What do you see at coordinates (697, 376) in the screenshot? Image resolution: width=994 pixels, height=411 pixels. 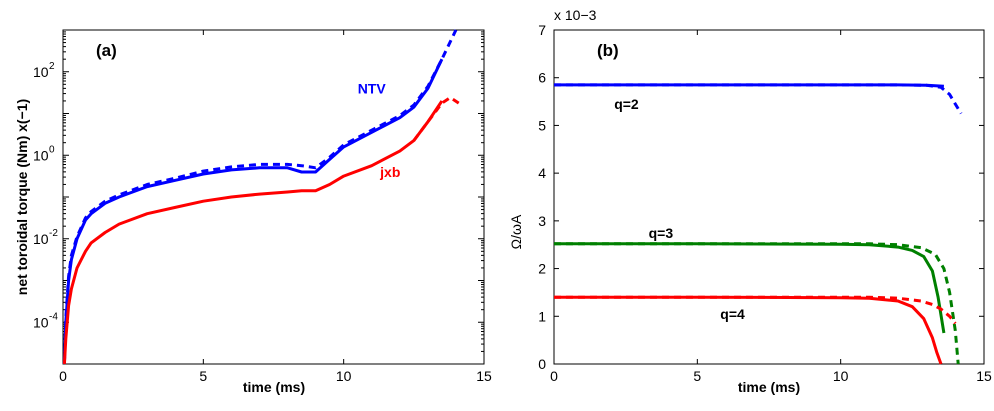 I see `x-tick-label-b: 5` at bounding box center [697, 376].